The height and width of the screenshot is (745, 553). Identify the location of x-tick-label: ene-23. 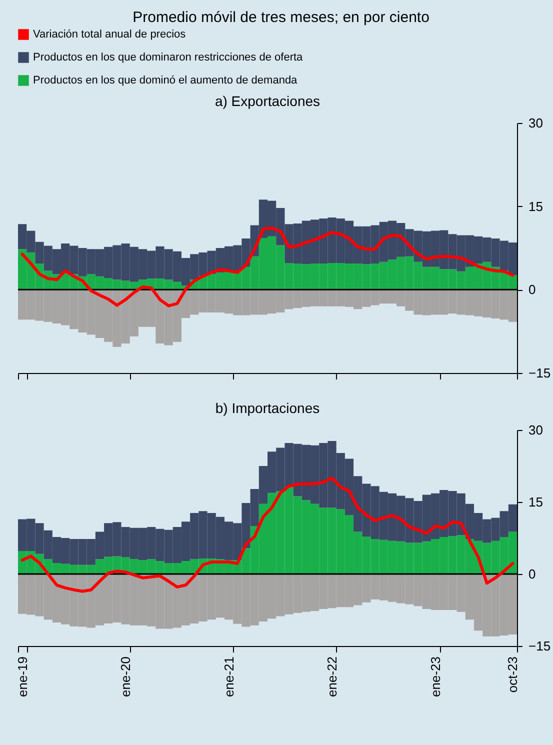
(435, 676).